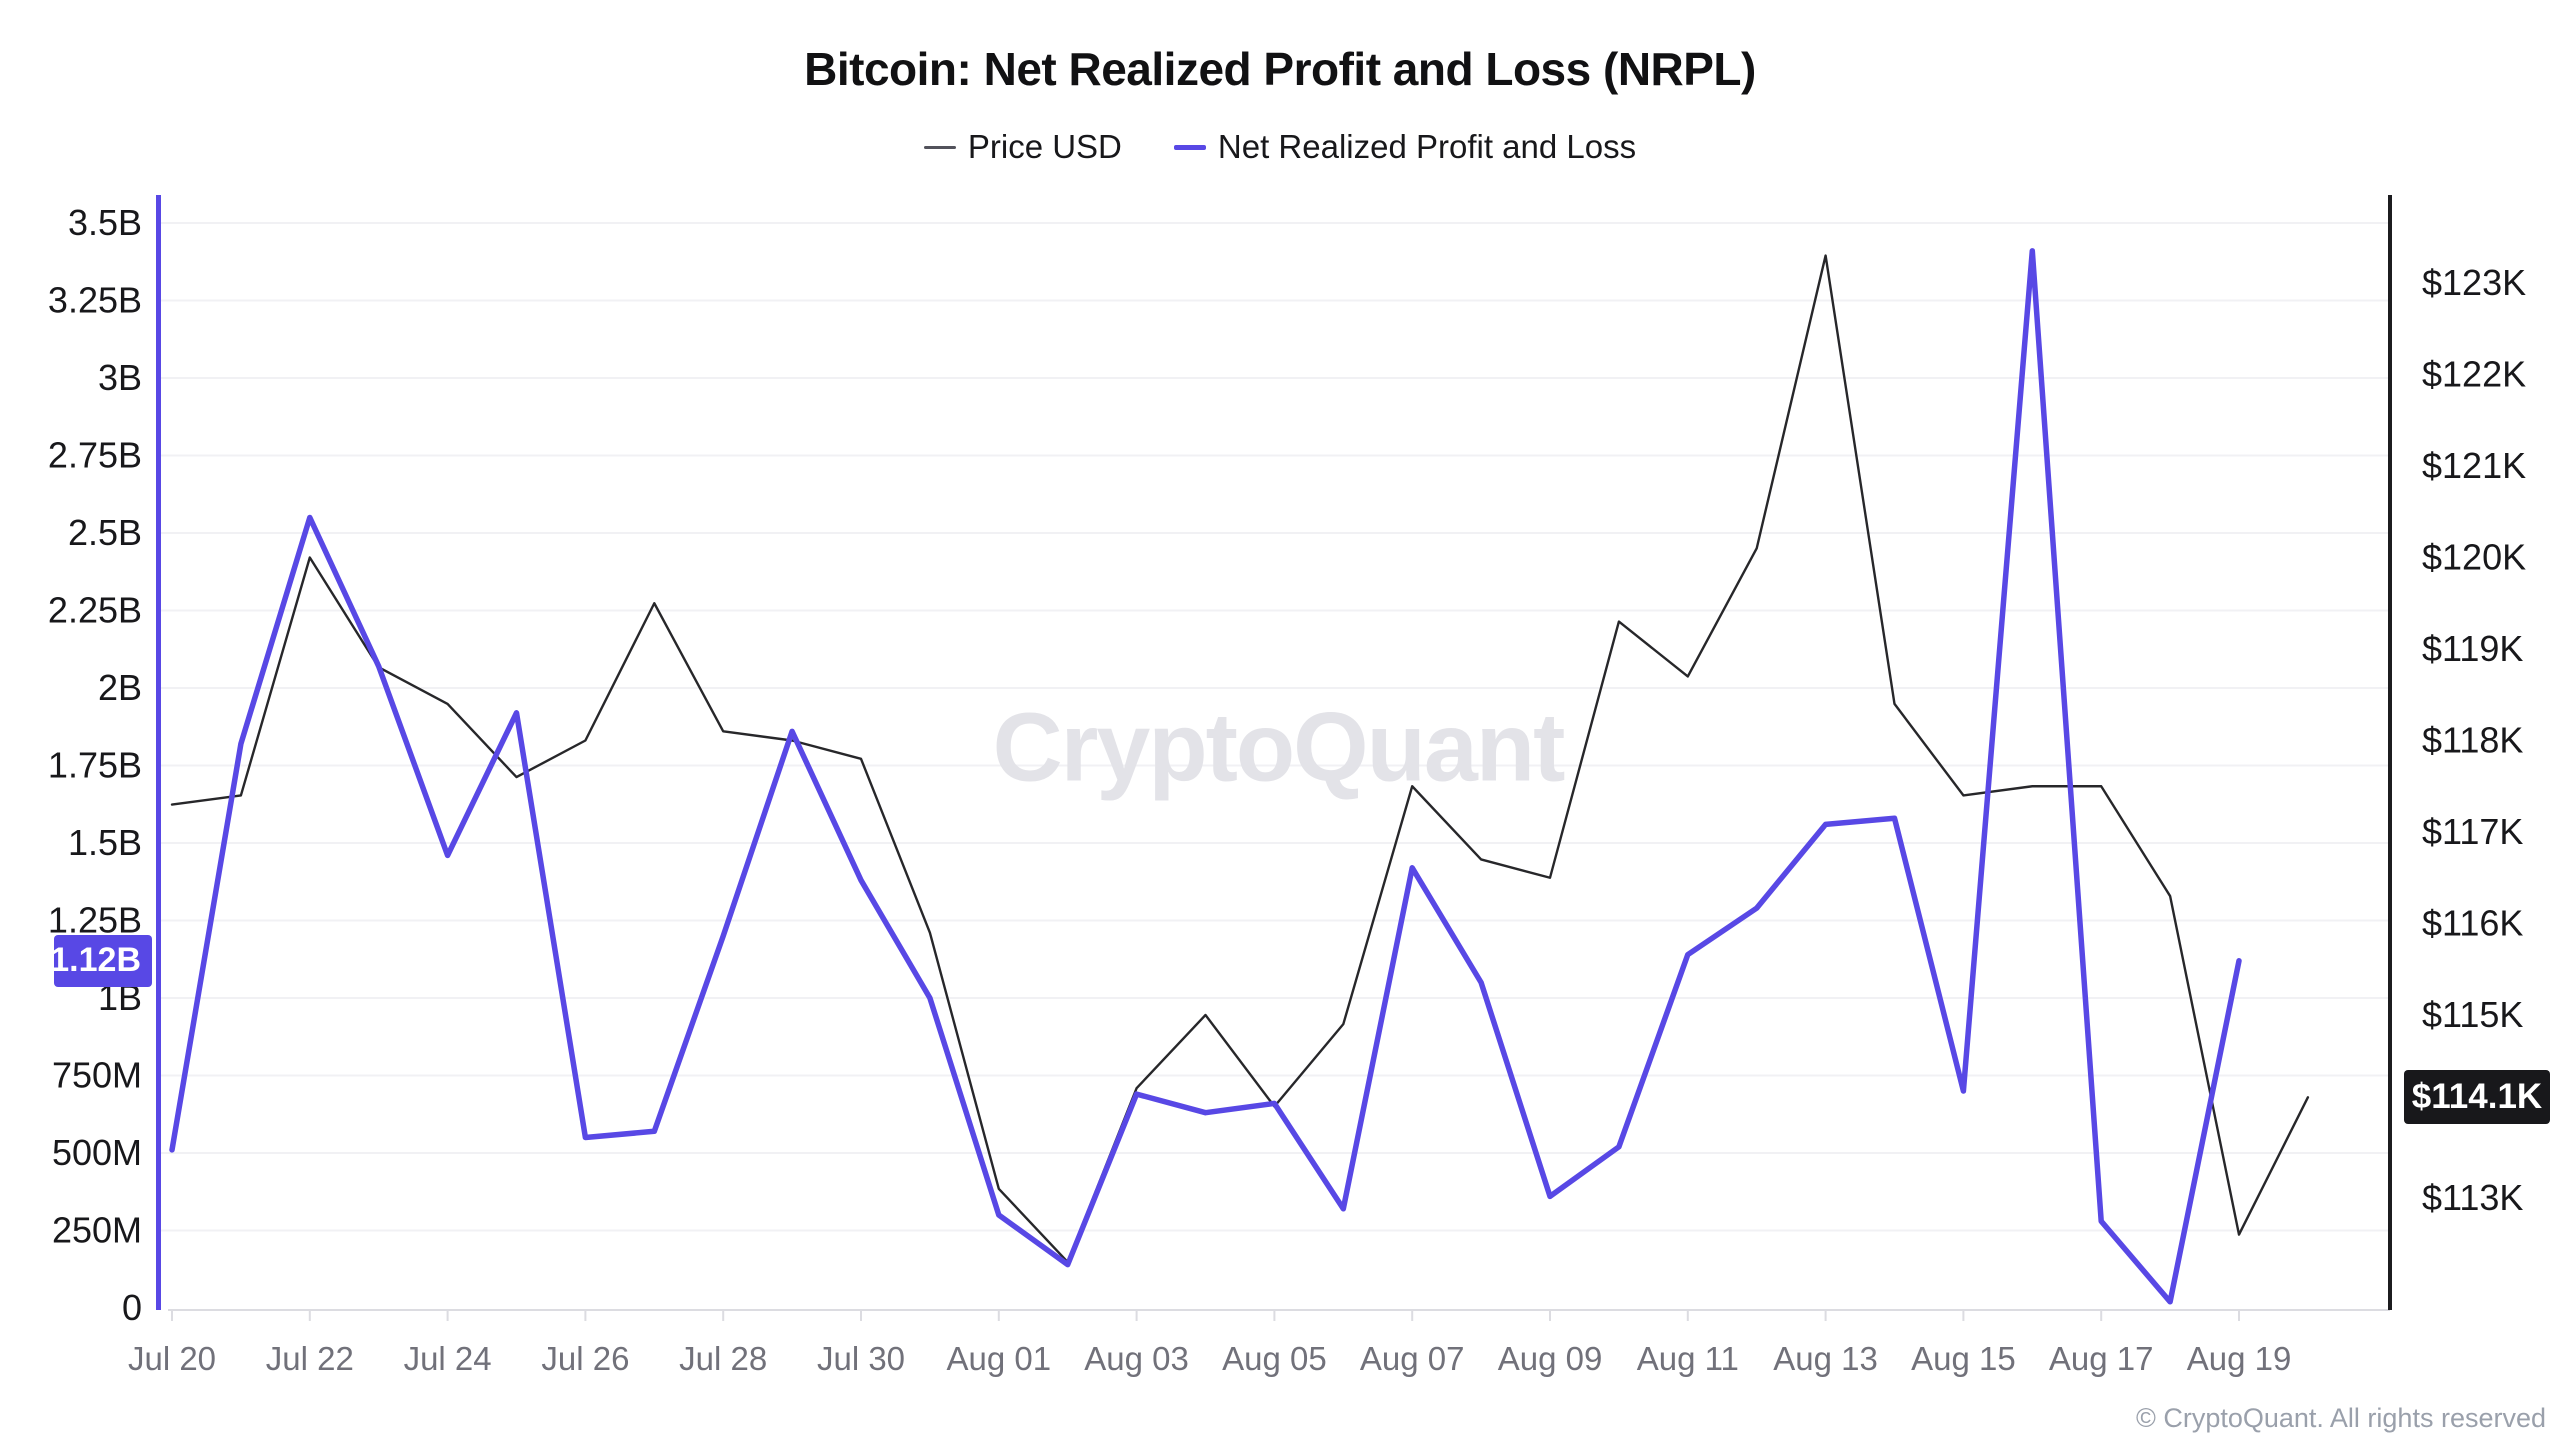  What do you see at coordinates (2472, 1014) in the screenshot?
I see `axis-tick-label: $115K` at bounding box center [2472, 1014].